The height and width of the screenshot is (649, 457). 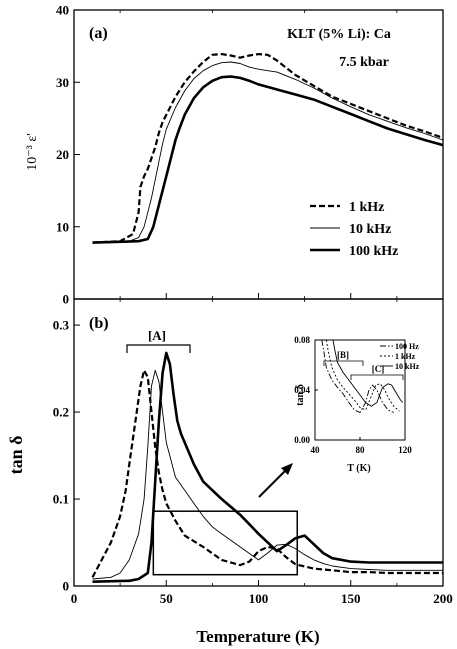 I want to click on inset-xtick-label: 80, so click(x=361, y=450).